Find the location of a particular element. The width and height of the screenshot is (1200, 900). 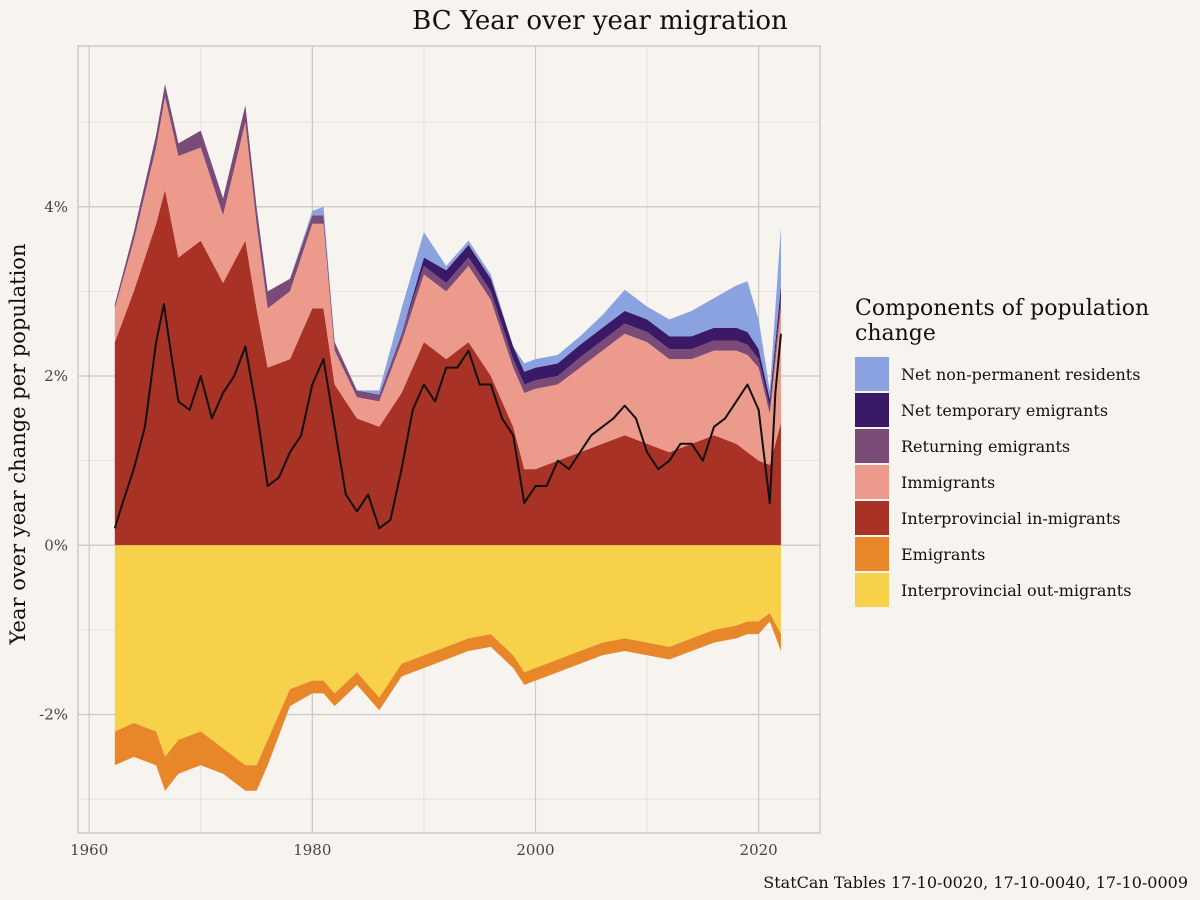

legend-label: Interprovincial out-migrants is located at coordinates (1016, 590).